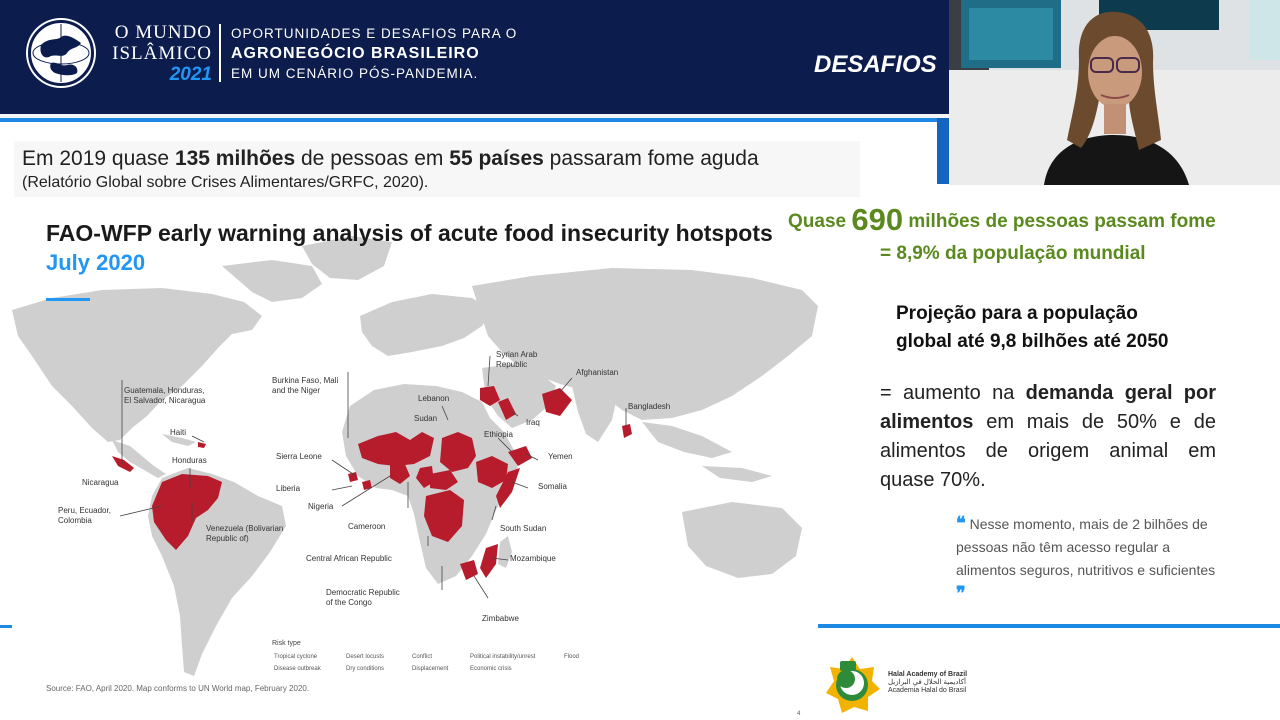  I want to click on risk-item-7: Dry conditions, so click(365, 669).